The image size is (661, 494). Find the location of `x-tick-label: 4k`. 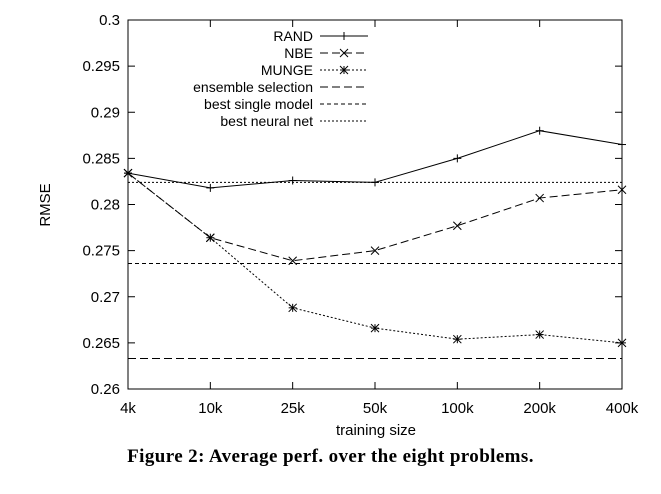

x-tick-label: 4k is located at coordinates (128, 408).